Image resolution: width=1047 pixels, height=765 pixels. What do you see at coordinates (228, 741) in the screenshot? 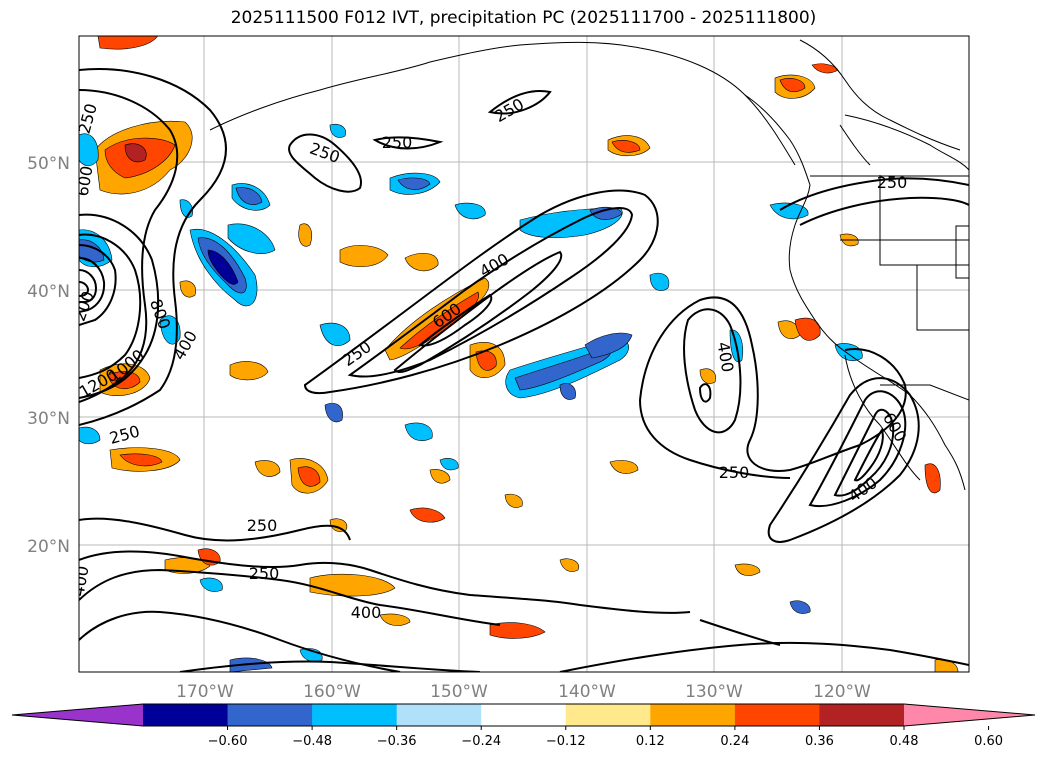
I see `colorbar-tick-label: −0.60` at bounding box center [228, 741].